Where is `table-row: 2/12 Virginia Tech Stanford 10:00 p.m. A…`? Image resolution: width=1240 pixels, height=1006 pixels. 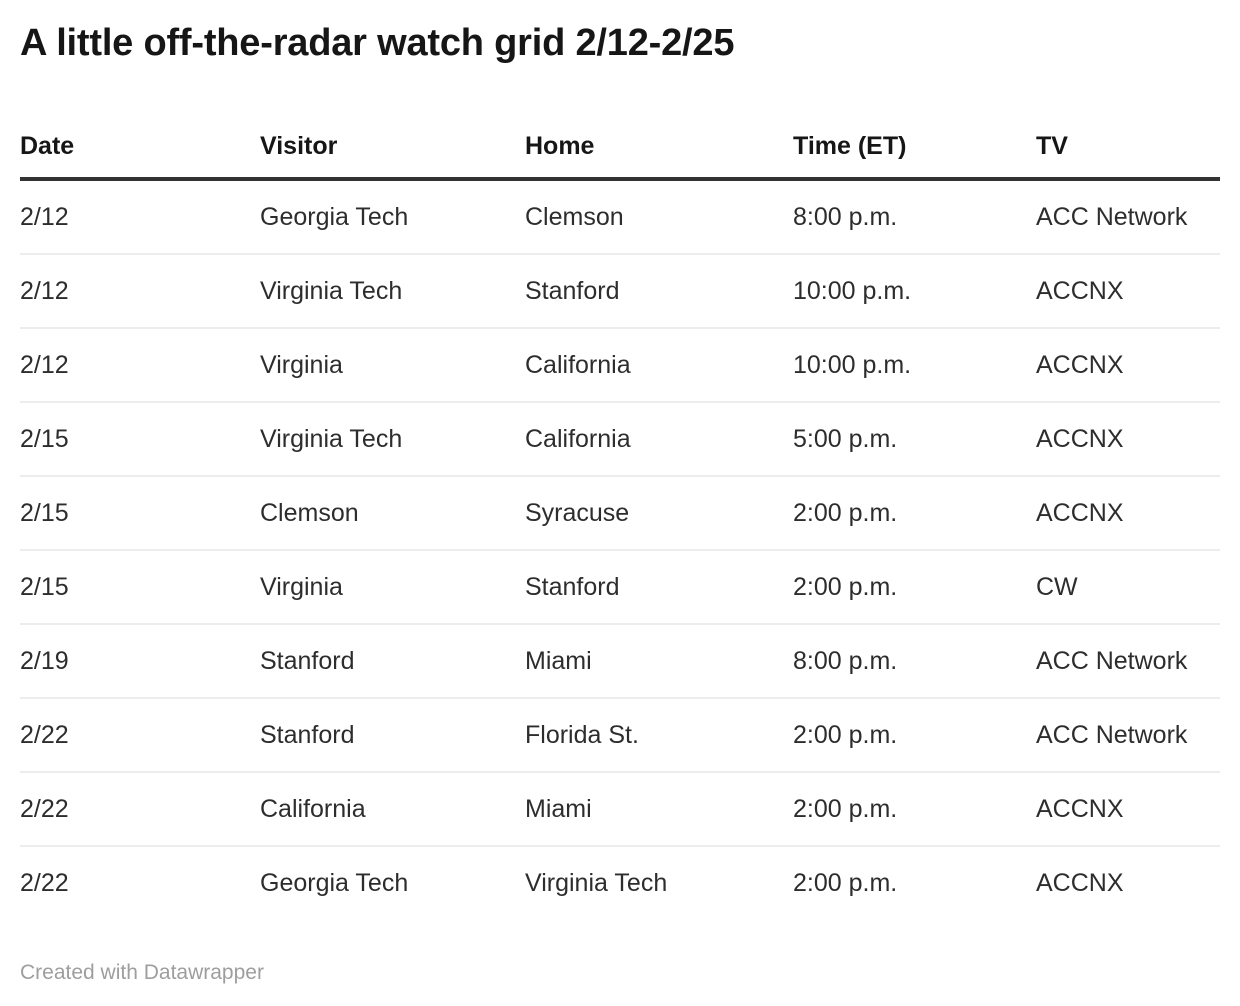 table-row: 2/12 Virginia Tech Stanford 10:00 p.m. A… is located at coordinates (620, 291).